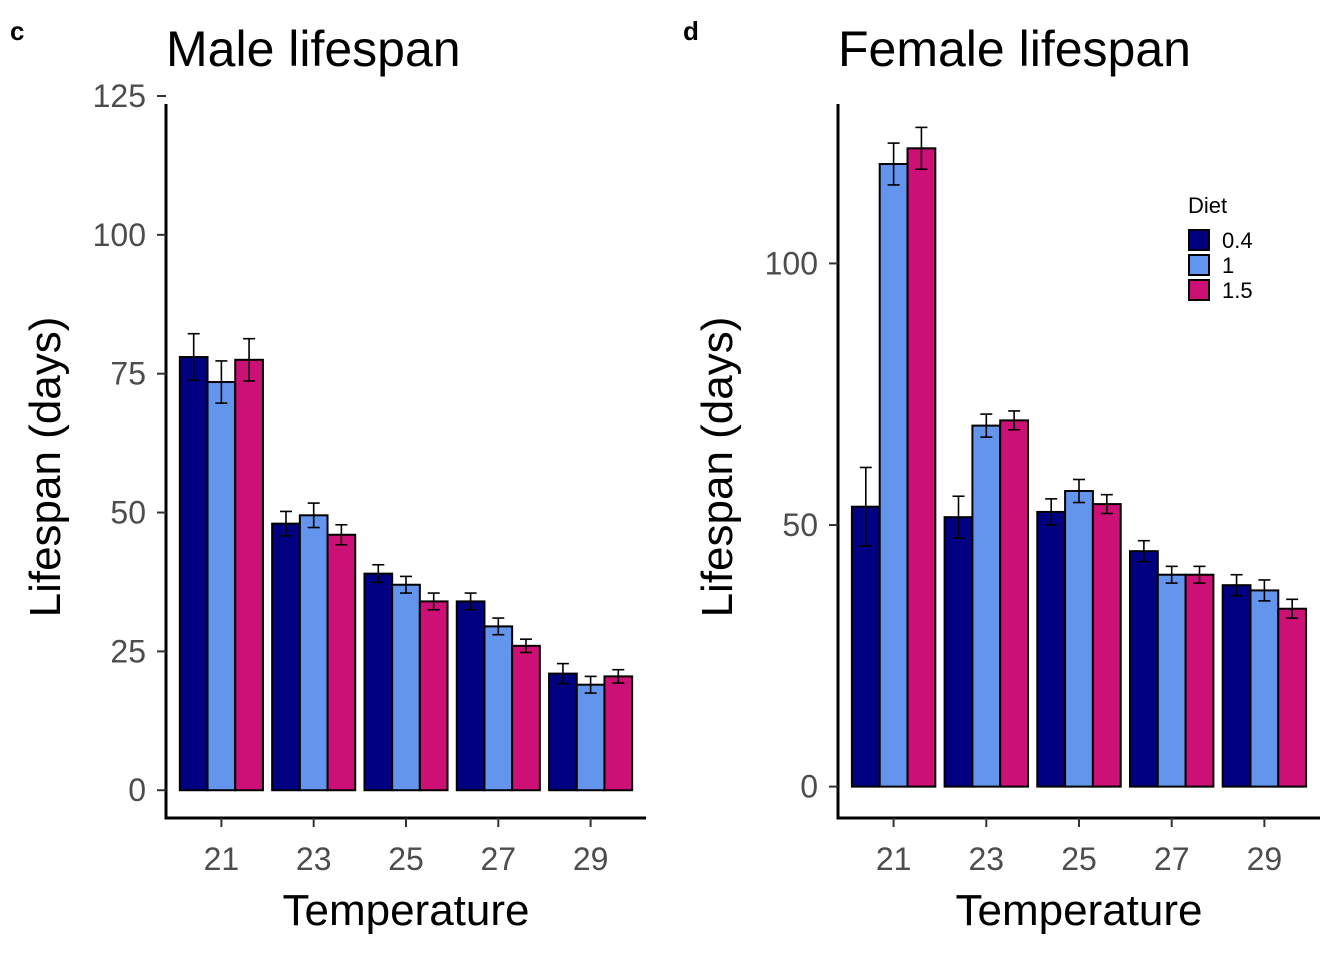 The width and height of the screenshot is (1344, 960). I want to click on chart-title: Female lifespan, so click(1014, 49).